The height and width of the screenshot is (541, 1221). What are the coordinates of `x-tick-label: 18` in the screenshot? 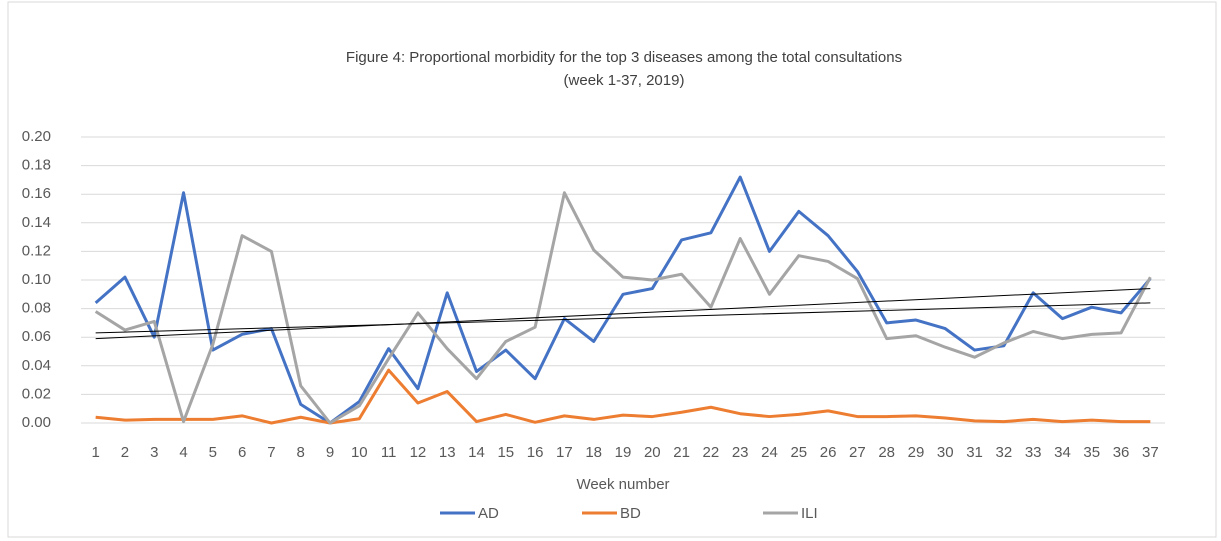 It's located at (593, 452).